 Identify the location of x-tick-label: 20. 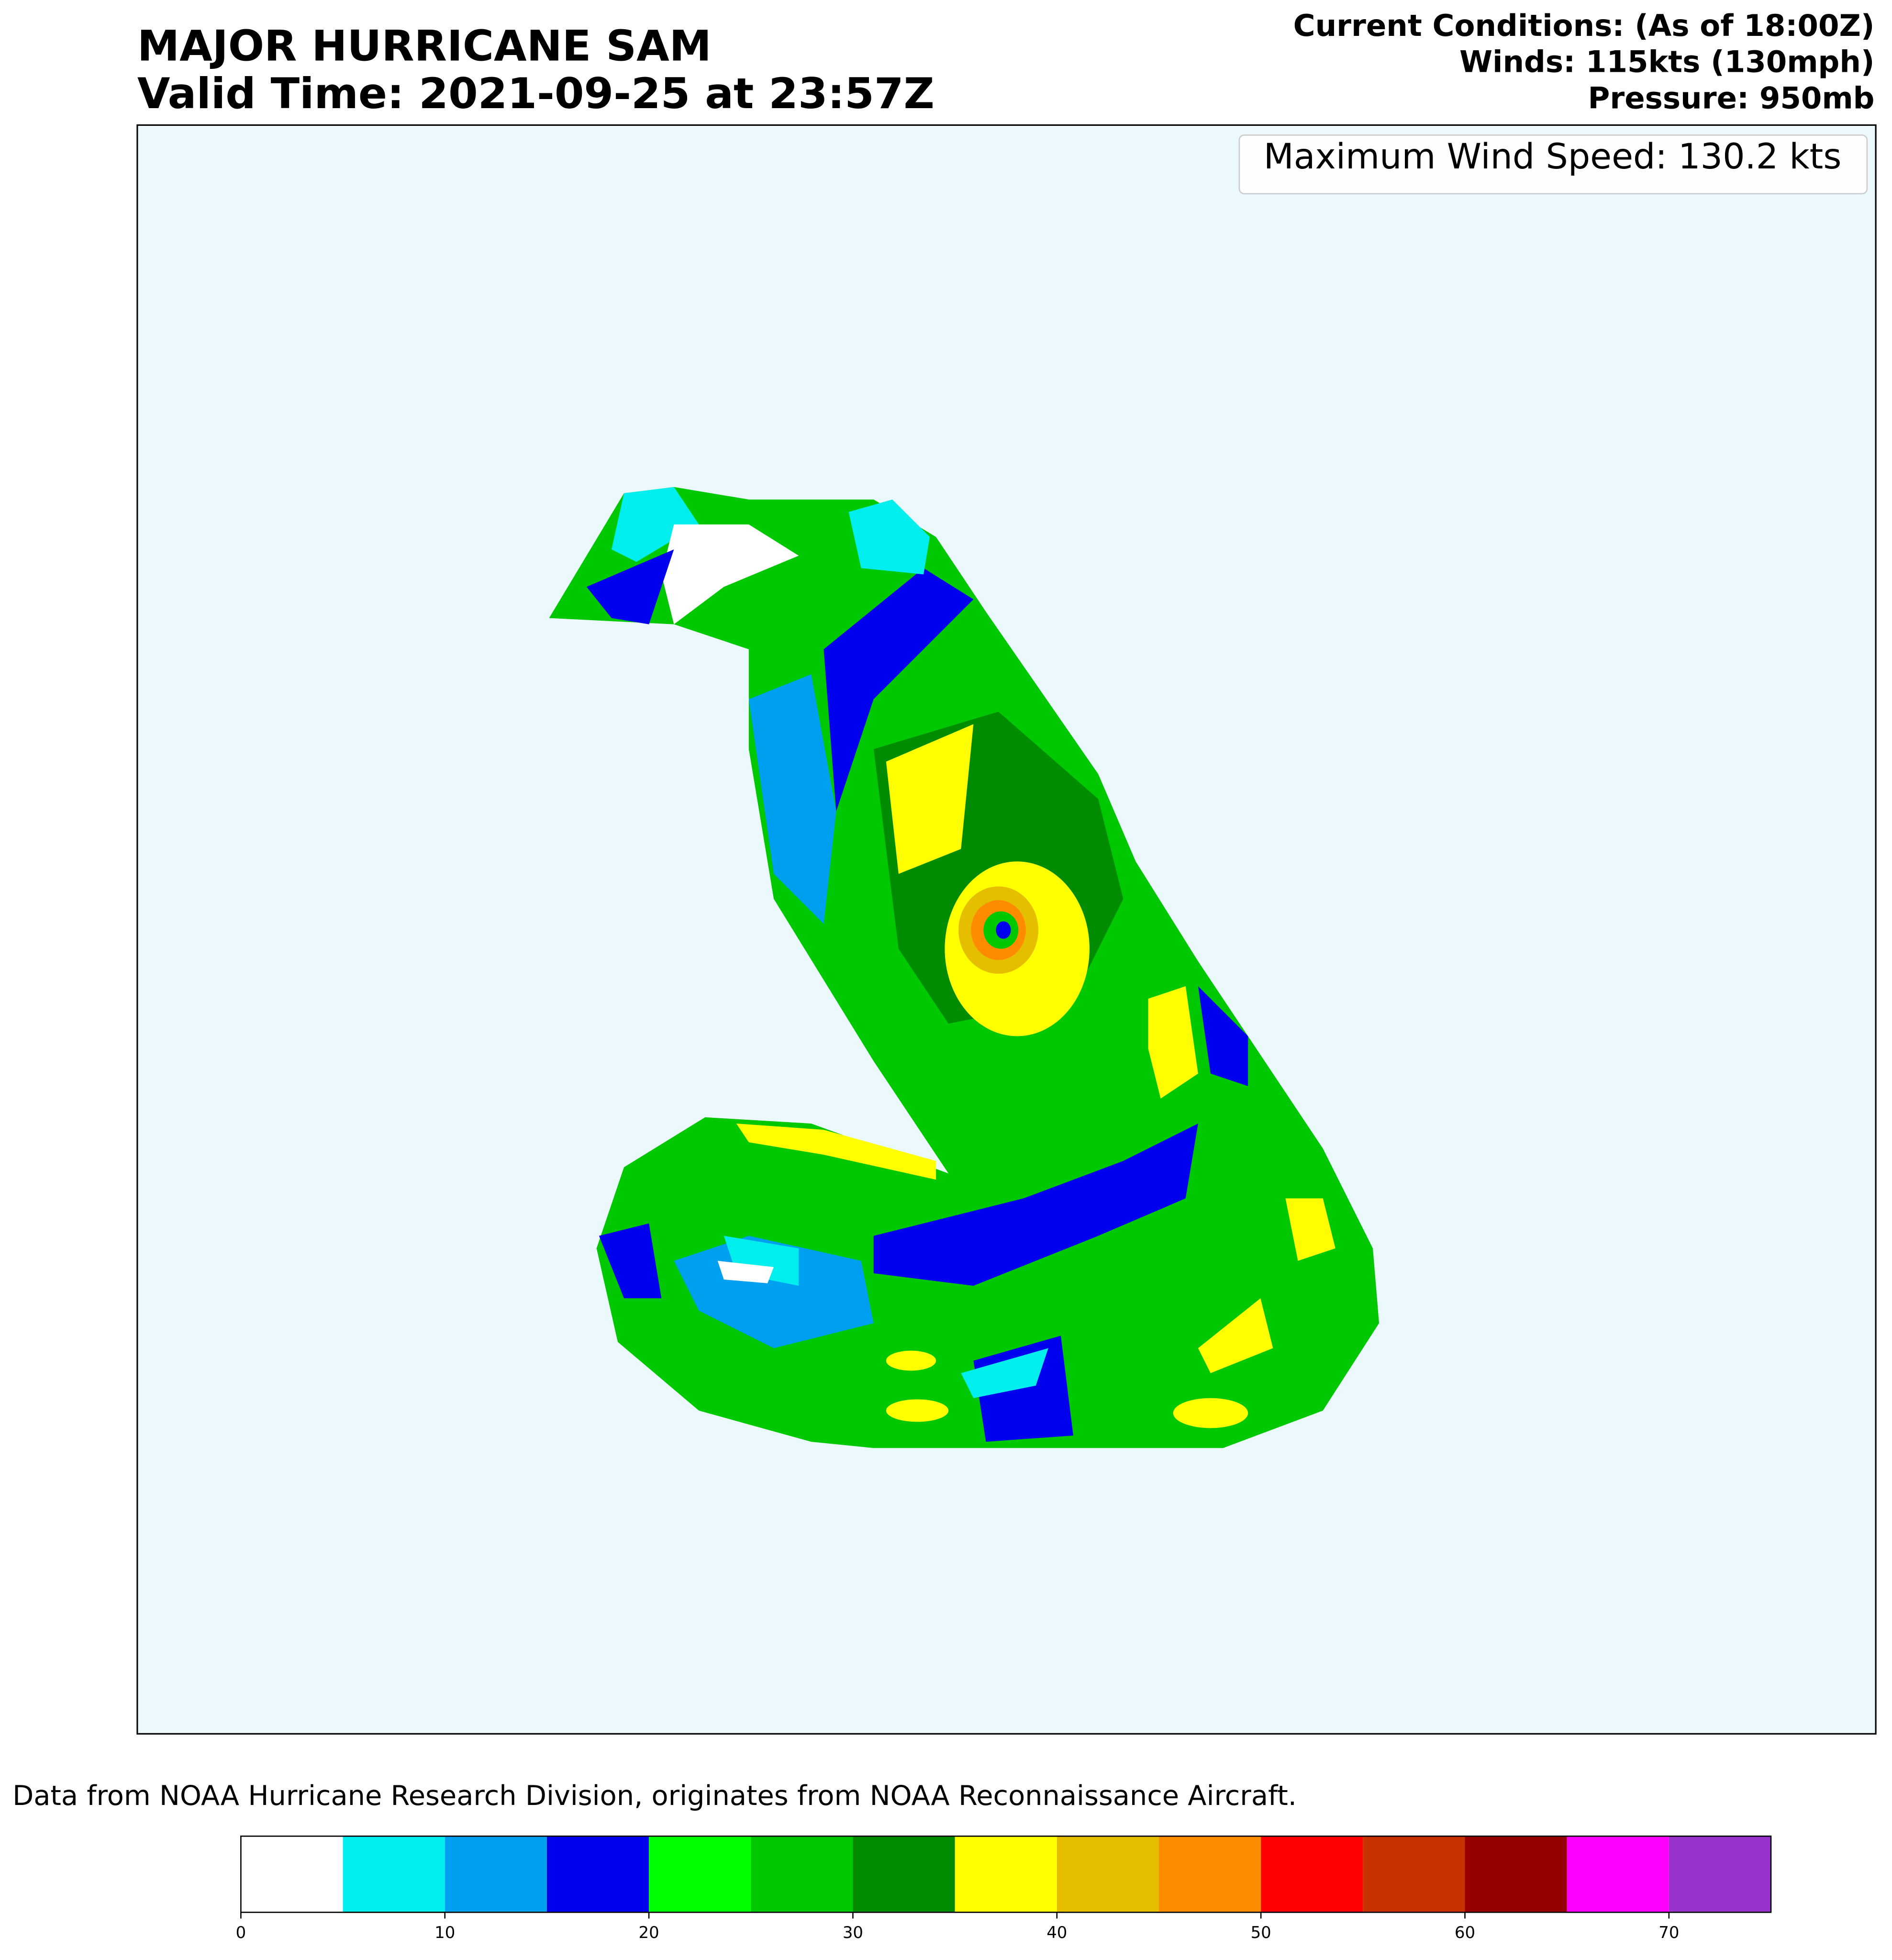
(649, 1933).